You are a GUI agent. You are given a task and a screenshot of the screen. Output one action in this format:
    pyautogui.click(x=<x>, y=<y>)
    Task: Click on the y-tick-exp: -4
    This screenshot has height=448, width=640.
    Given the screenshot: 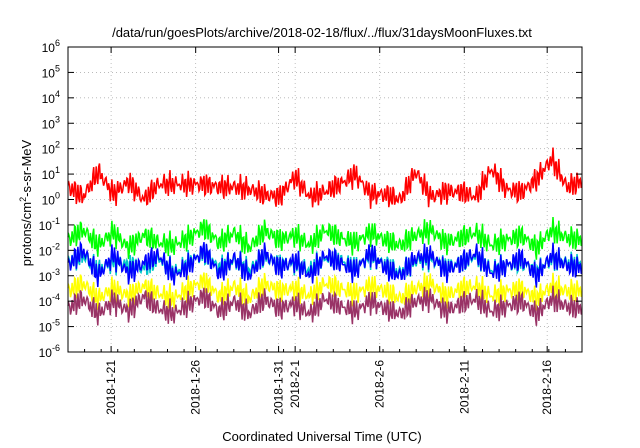 What is the action you would take?
    pyautogui.click(x=56, y=297)
    